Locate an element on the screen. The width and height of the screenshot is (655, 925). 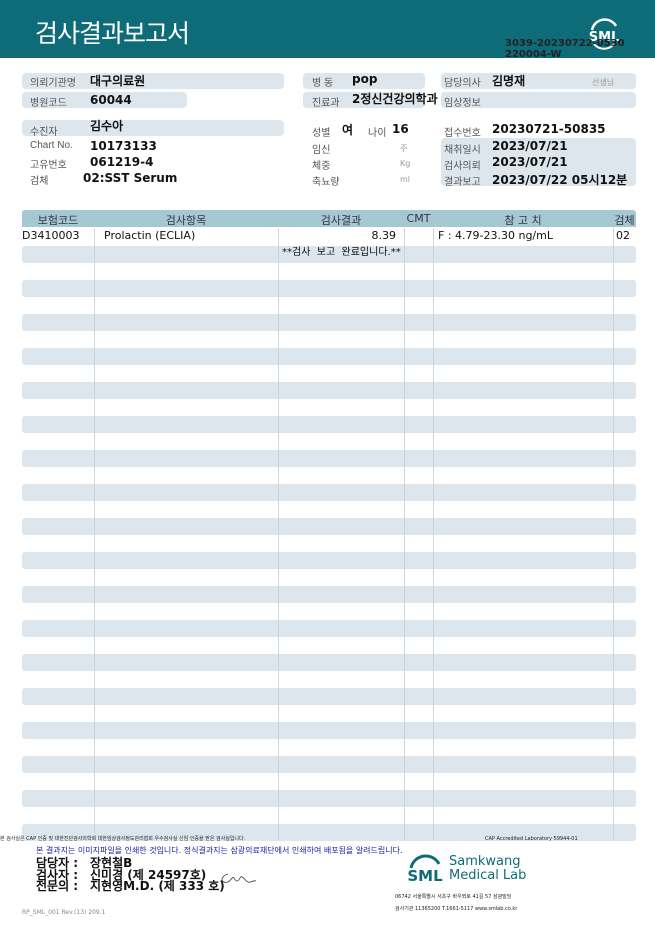
manager-label: 담당자 : is located at coordinates (57, 863).